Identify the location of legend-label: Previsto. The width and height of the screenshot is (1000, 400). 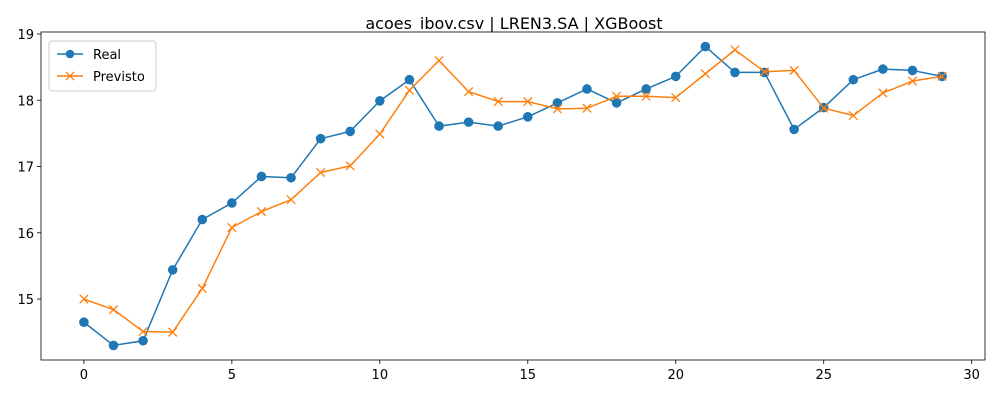
(119, 77).